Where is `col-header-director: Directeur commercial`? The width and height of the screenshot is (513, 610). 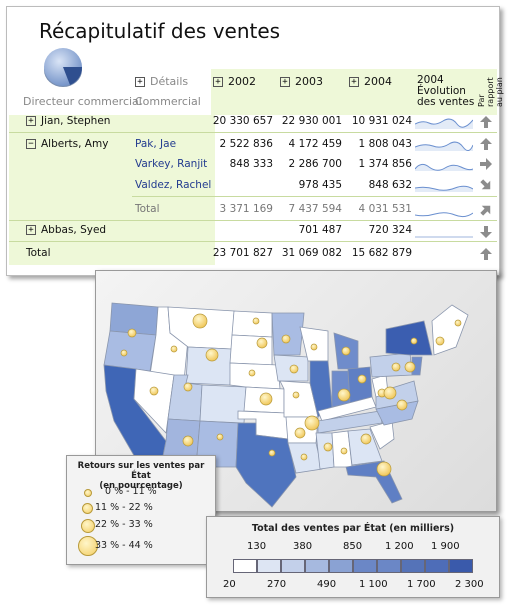 col-header-director: Directeur commercial is located at coordinates (82, 101).